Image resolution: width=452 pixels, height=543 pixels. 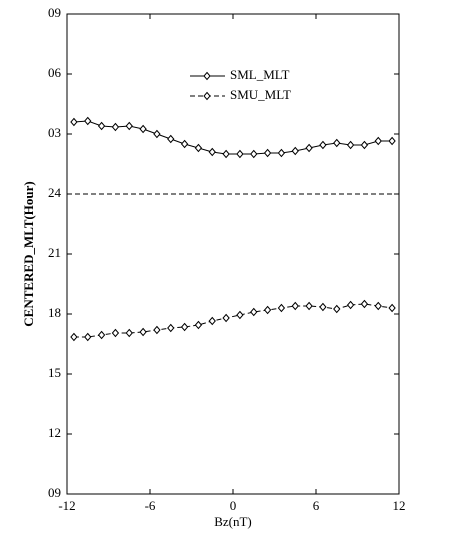 What do you see at coordinates (55, 192) in the screenshot?
I see `y-tick-label: 24` at bounding box center [55, 192].